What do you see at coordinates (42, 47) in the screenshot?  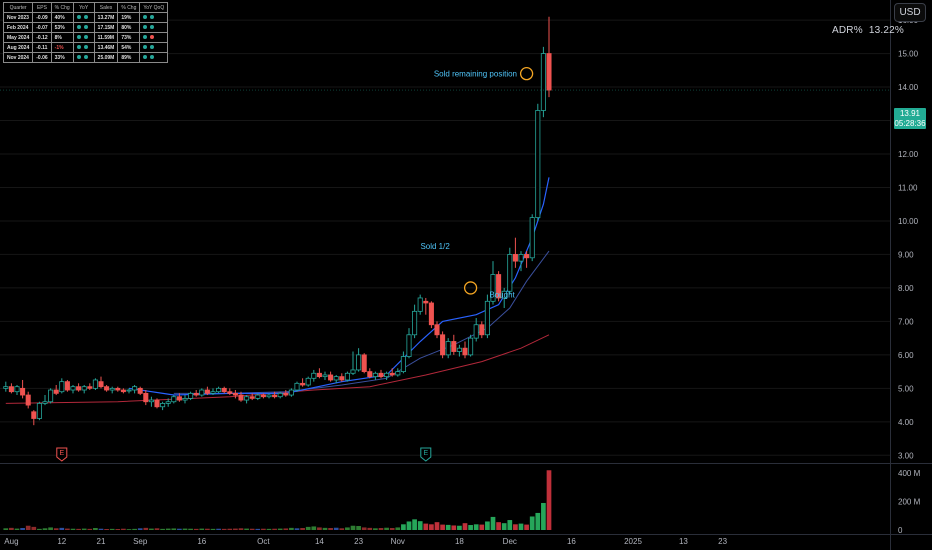 I see `eps-cell: -0.11` at bounding box center [42, 47].